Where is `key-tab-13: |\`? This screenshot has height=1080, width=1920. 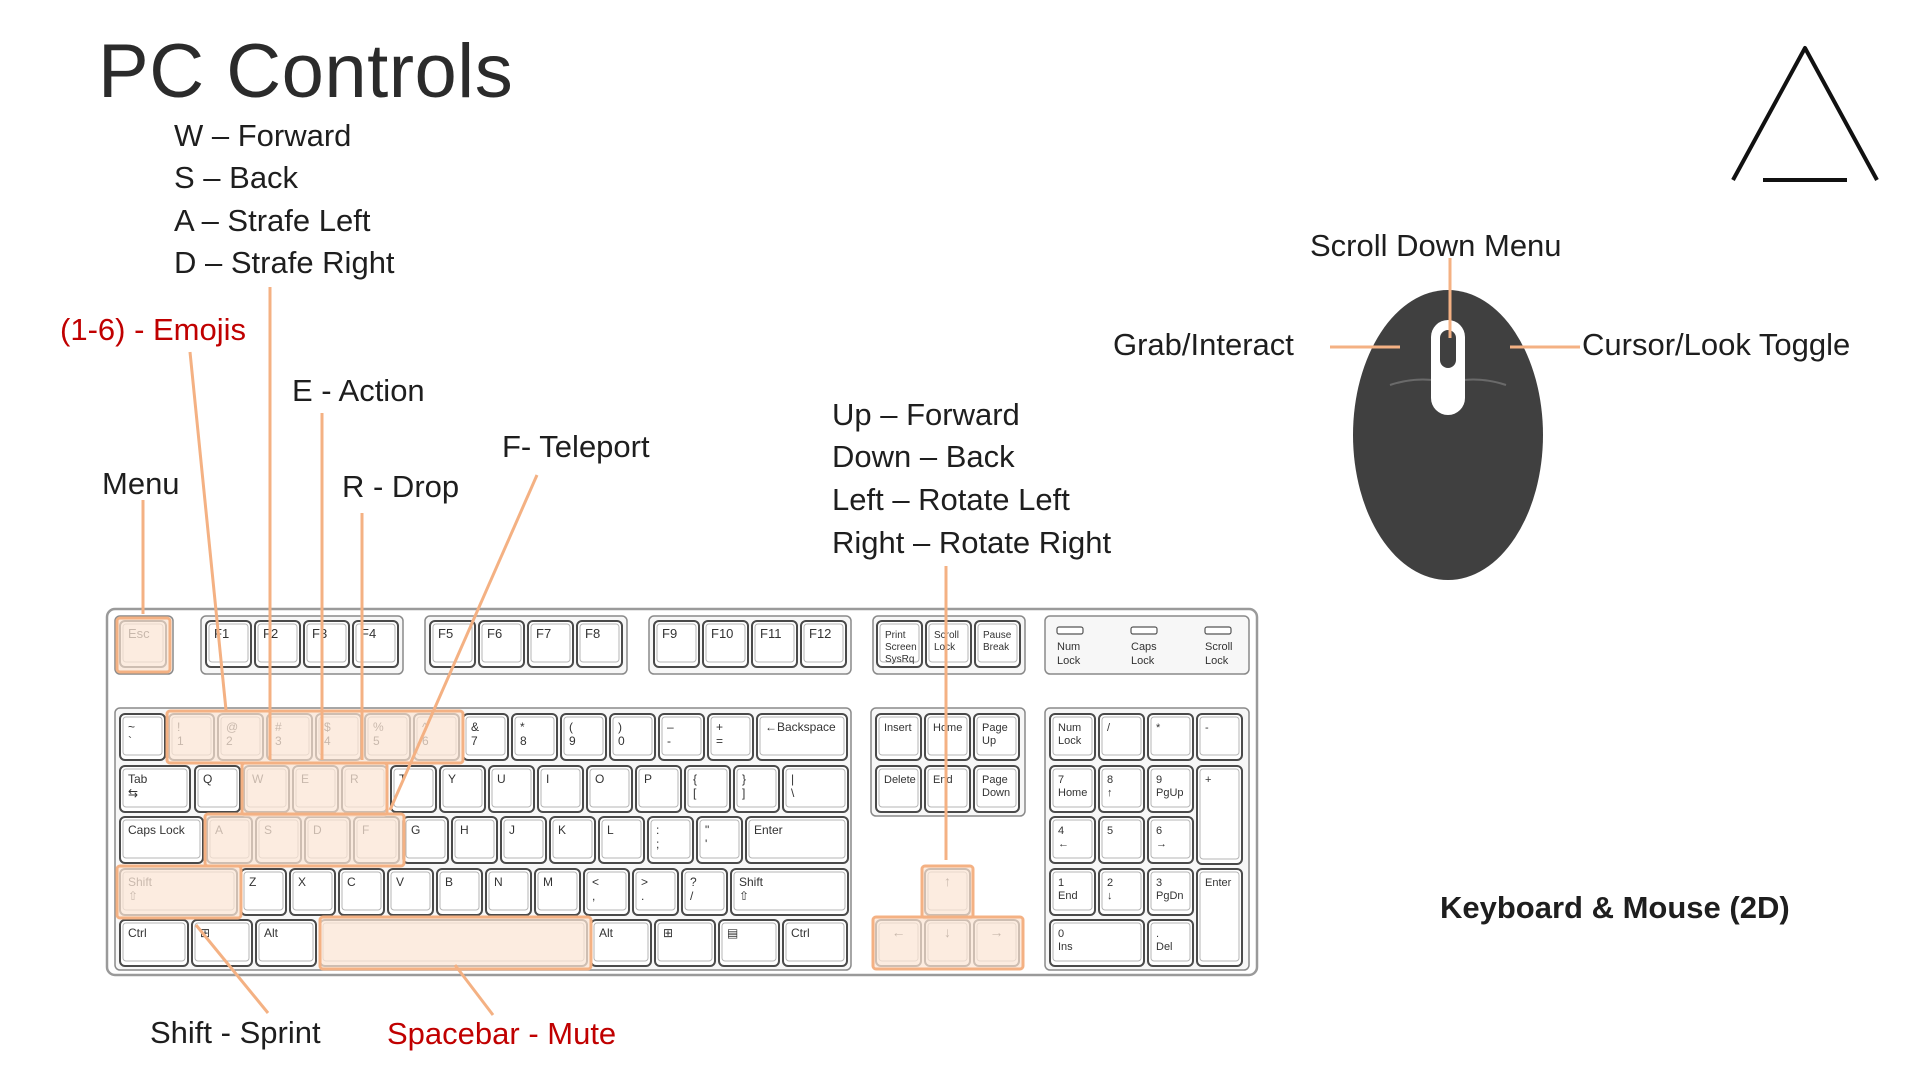
key-tab-13: |\ is located at coordinates (815, 789).